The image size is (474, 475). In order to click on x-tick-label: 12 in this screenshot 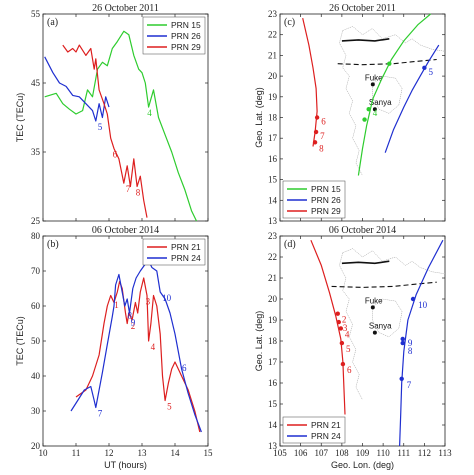, I will do `click(109, 453)`.